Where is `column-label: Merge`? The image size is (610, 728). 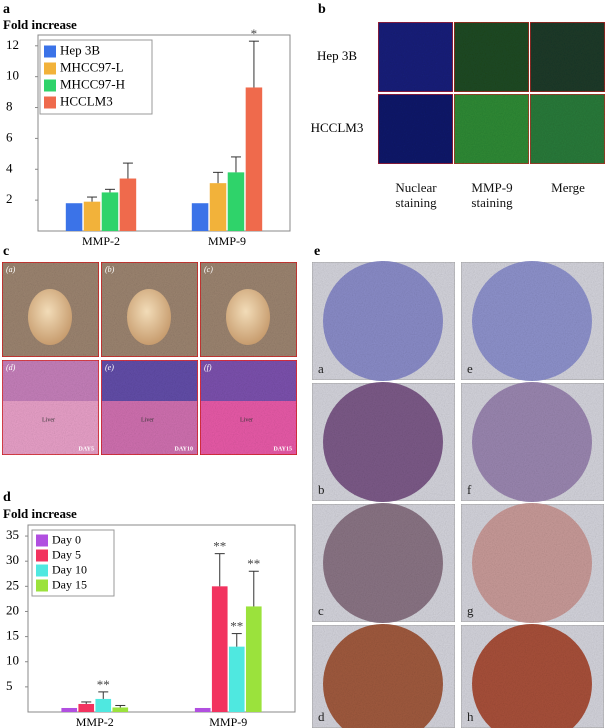
column-label: Merge is located at coordinates (568, 187).